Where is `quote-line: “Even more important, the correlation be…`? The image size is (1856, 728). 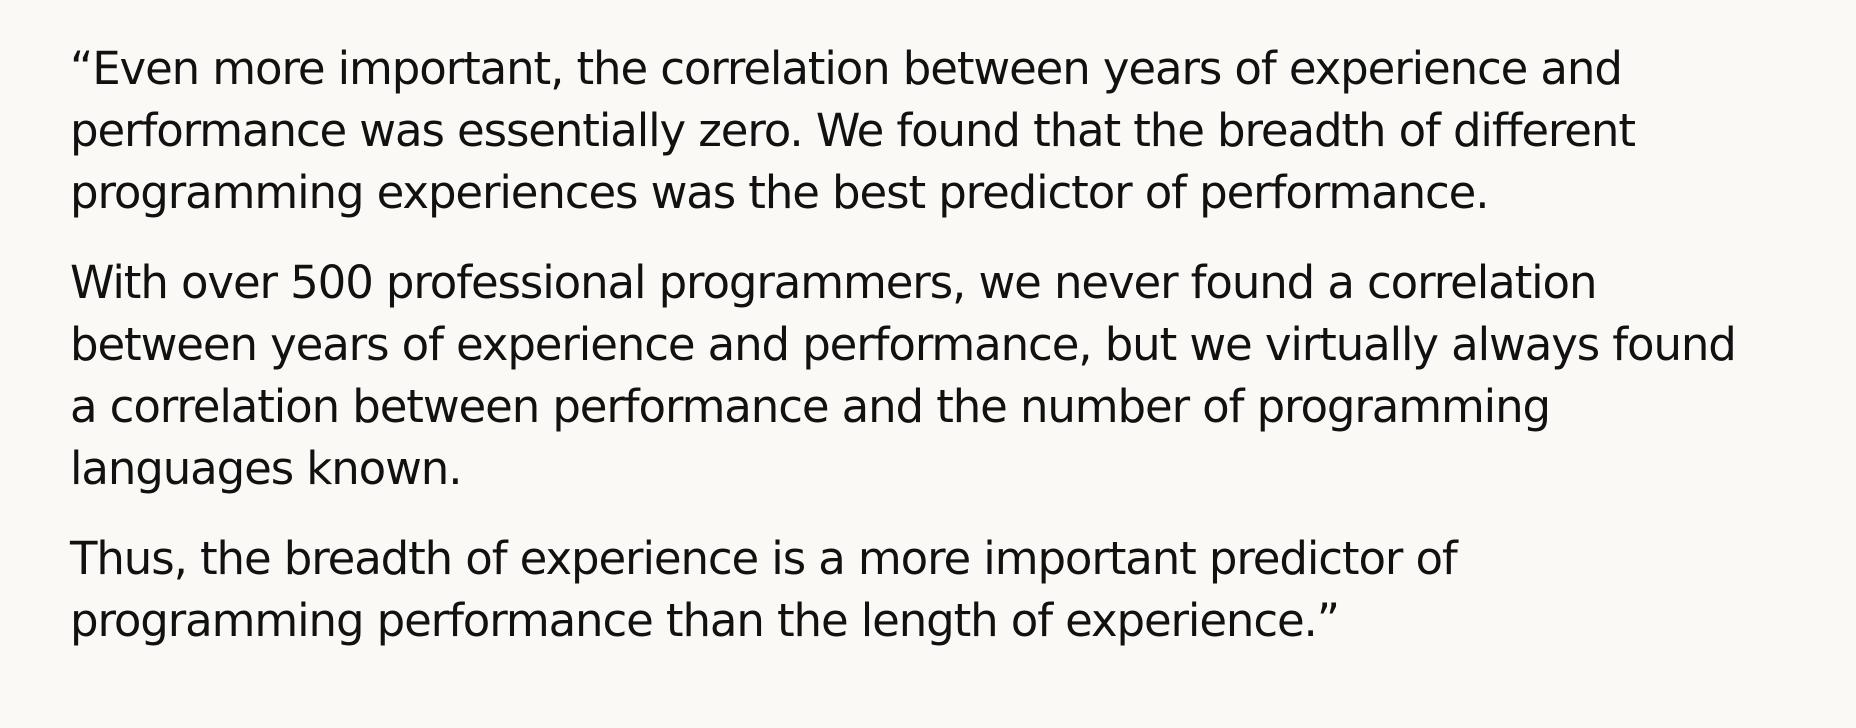
quote-line: “Even more important, the correlation be… is located at coordinates (846, 68).